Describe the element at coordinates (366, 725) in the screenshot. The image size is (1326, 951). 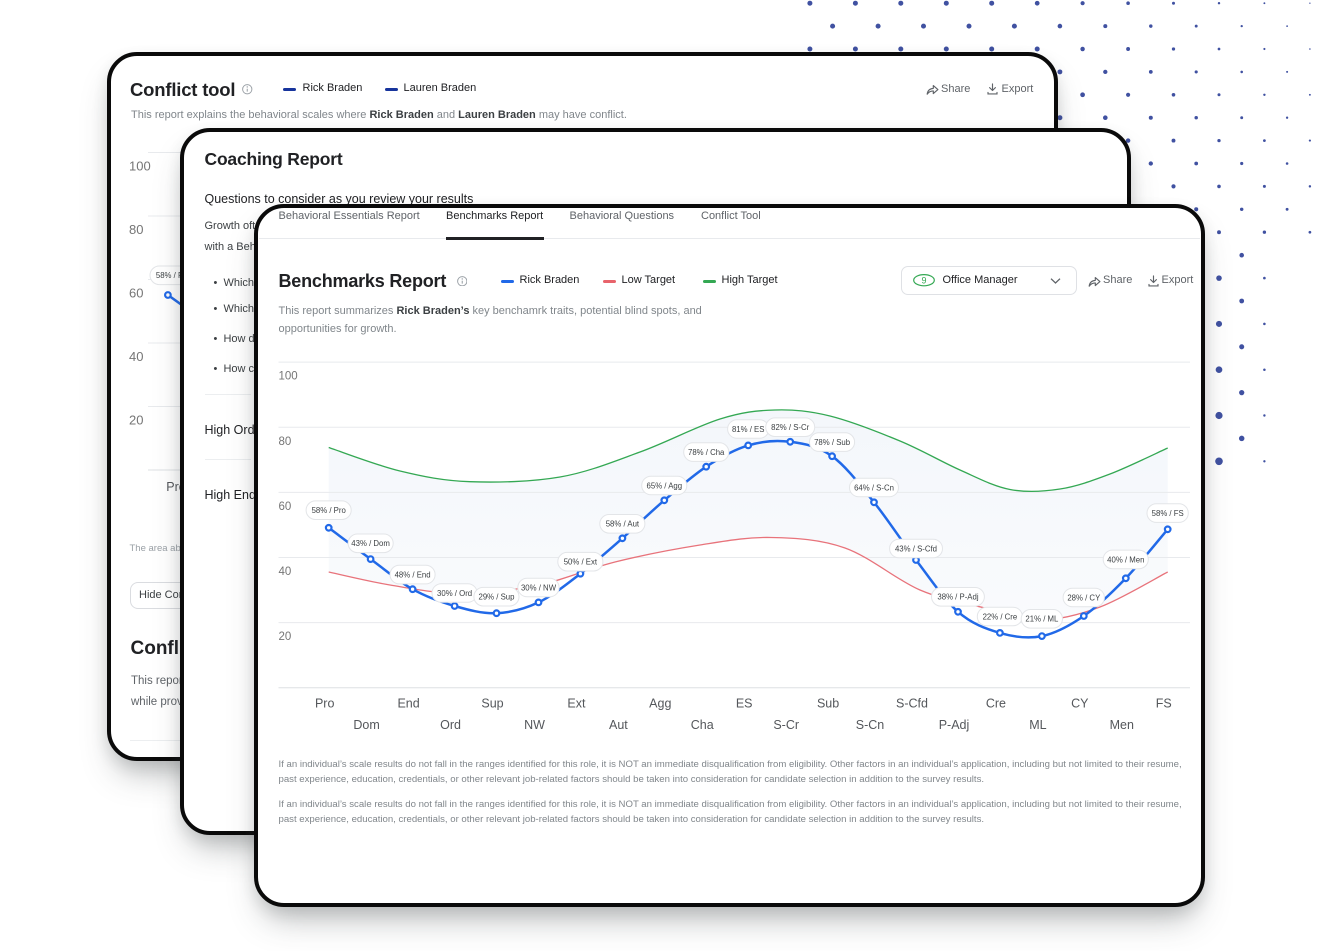
I see `svg-text: Dom` at that location.